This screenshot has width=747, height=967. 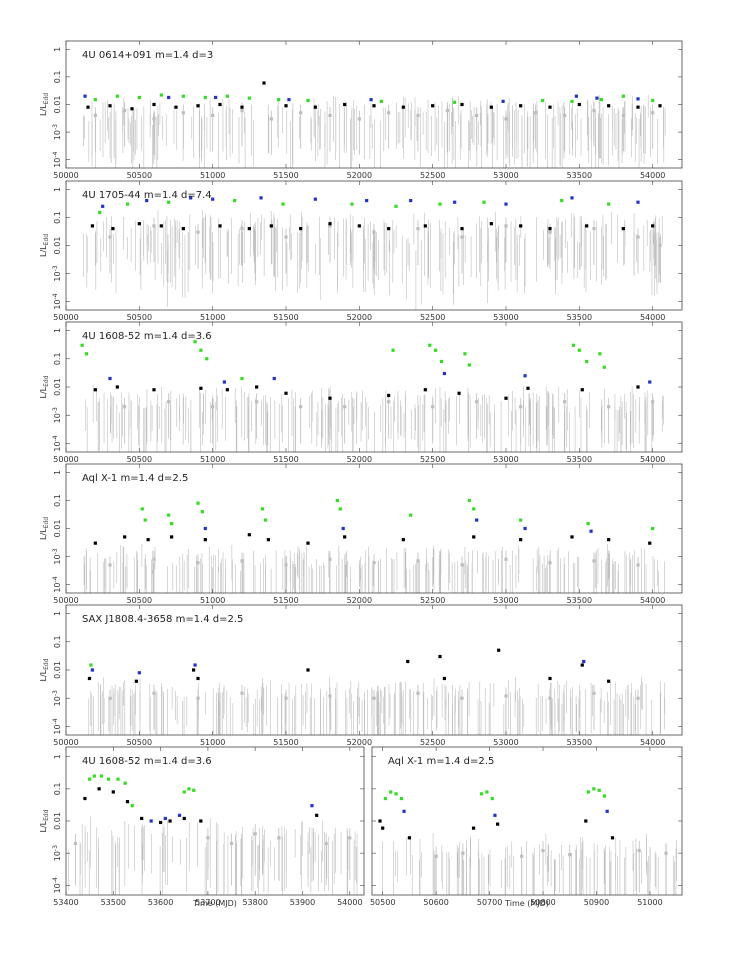 I want to click on p5-point-grey, so click(x=330, y=696).